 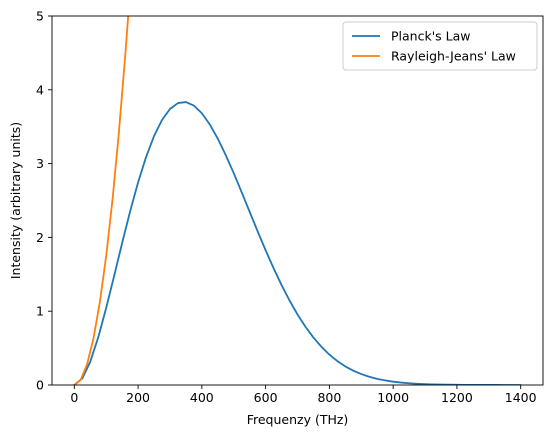 What do you see at coordinates (40, 89) in the screenshot?
I see `y-tick-label: 4` at bounding box center [40, 89].